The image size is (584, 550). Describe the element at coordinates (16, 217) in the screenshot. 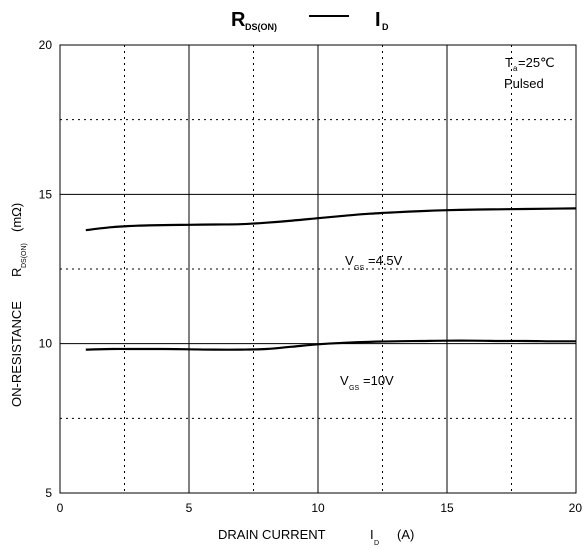

I see `y-axis-unit: (mΩ)` at that location.